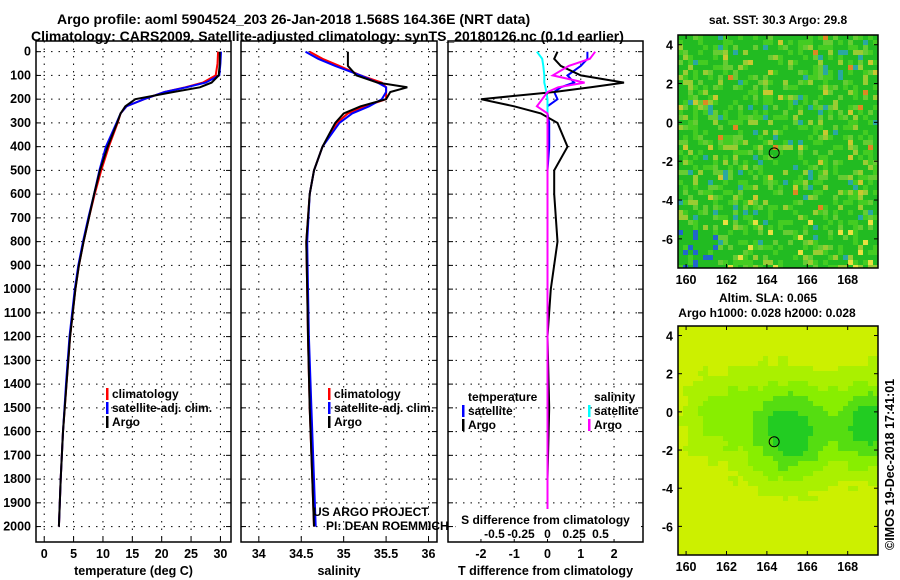 This screenshot has width=900, height=580. Describe the element at coordinates (103, 554) in the screenshot. I see `x-tick-label: 10` at that location.